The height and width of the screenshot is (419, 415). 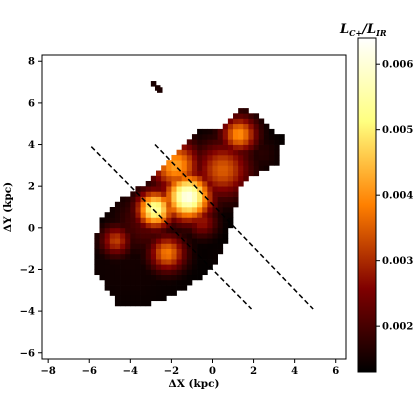 What do you see at coordinates (31, 187) in the screenshot?
I see `y-tick-label: 2` at bounding box center [31, 187].